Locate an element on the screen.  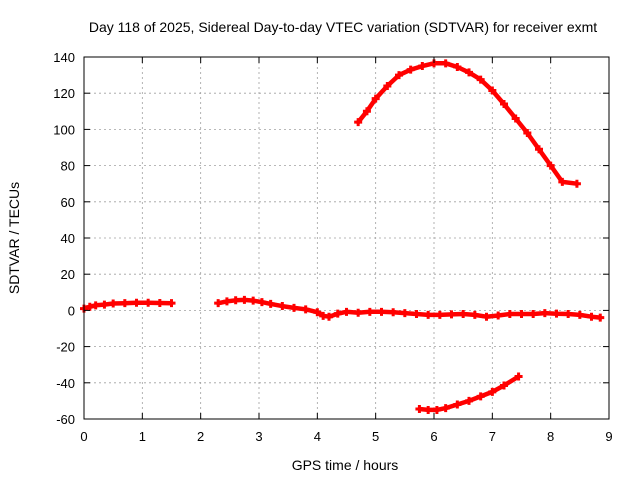
y-tick-label: -40 is located at coordinates (65, 383).